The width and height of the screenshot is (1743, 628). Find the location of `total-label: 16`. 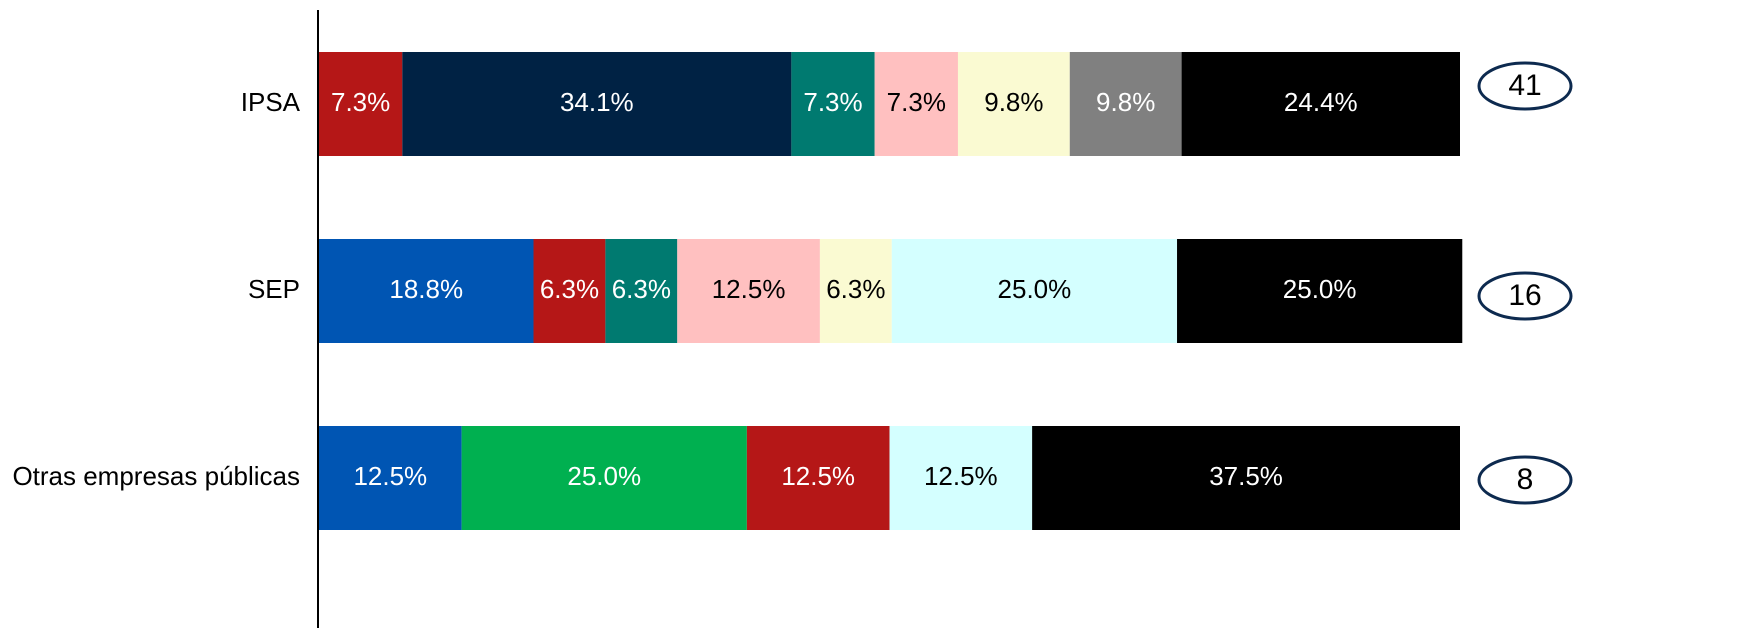

total-label: 16 is located at coordinates (1524, 295).